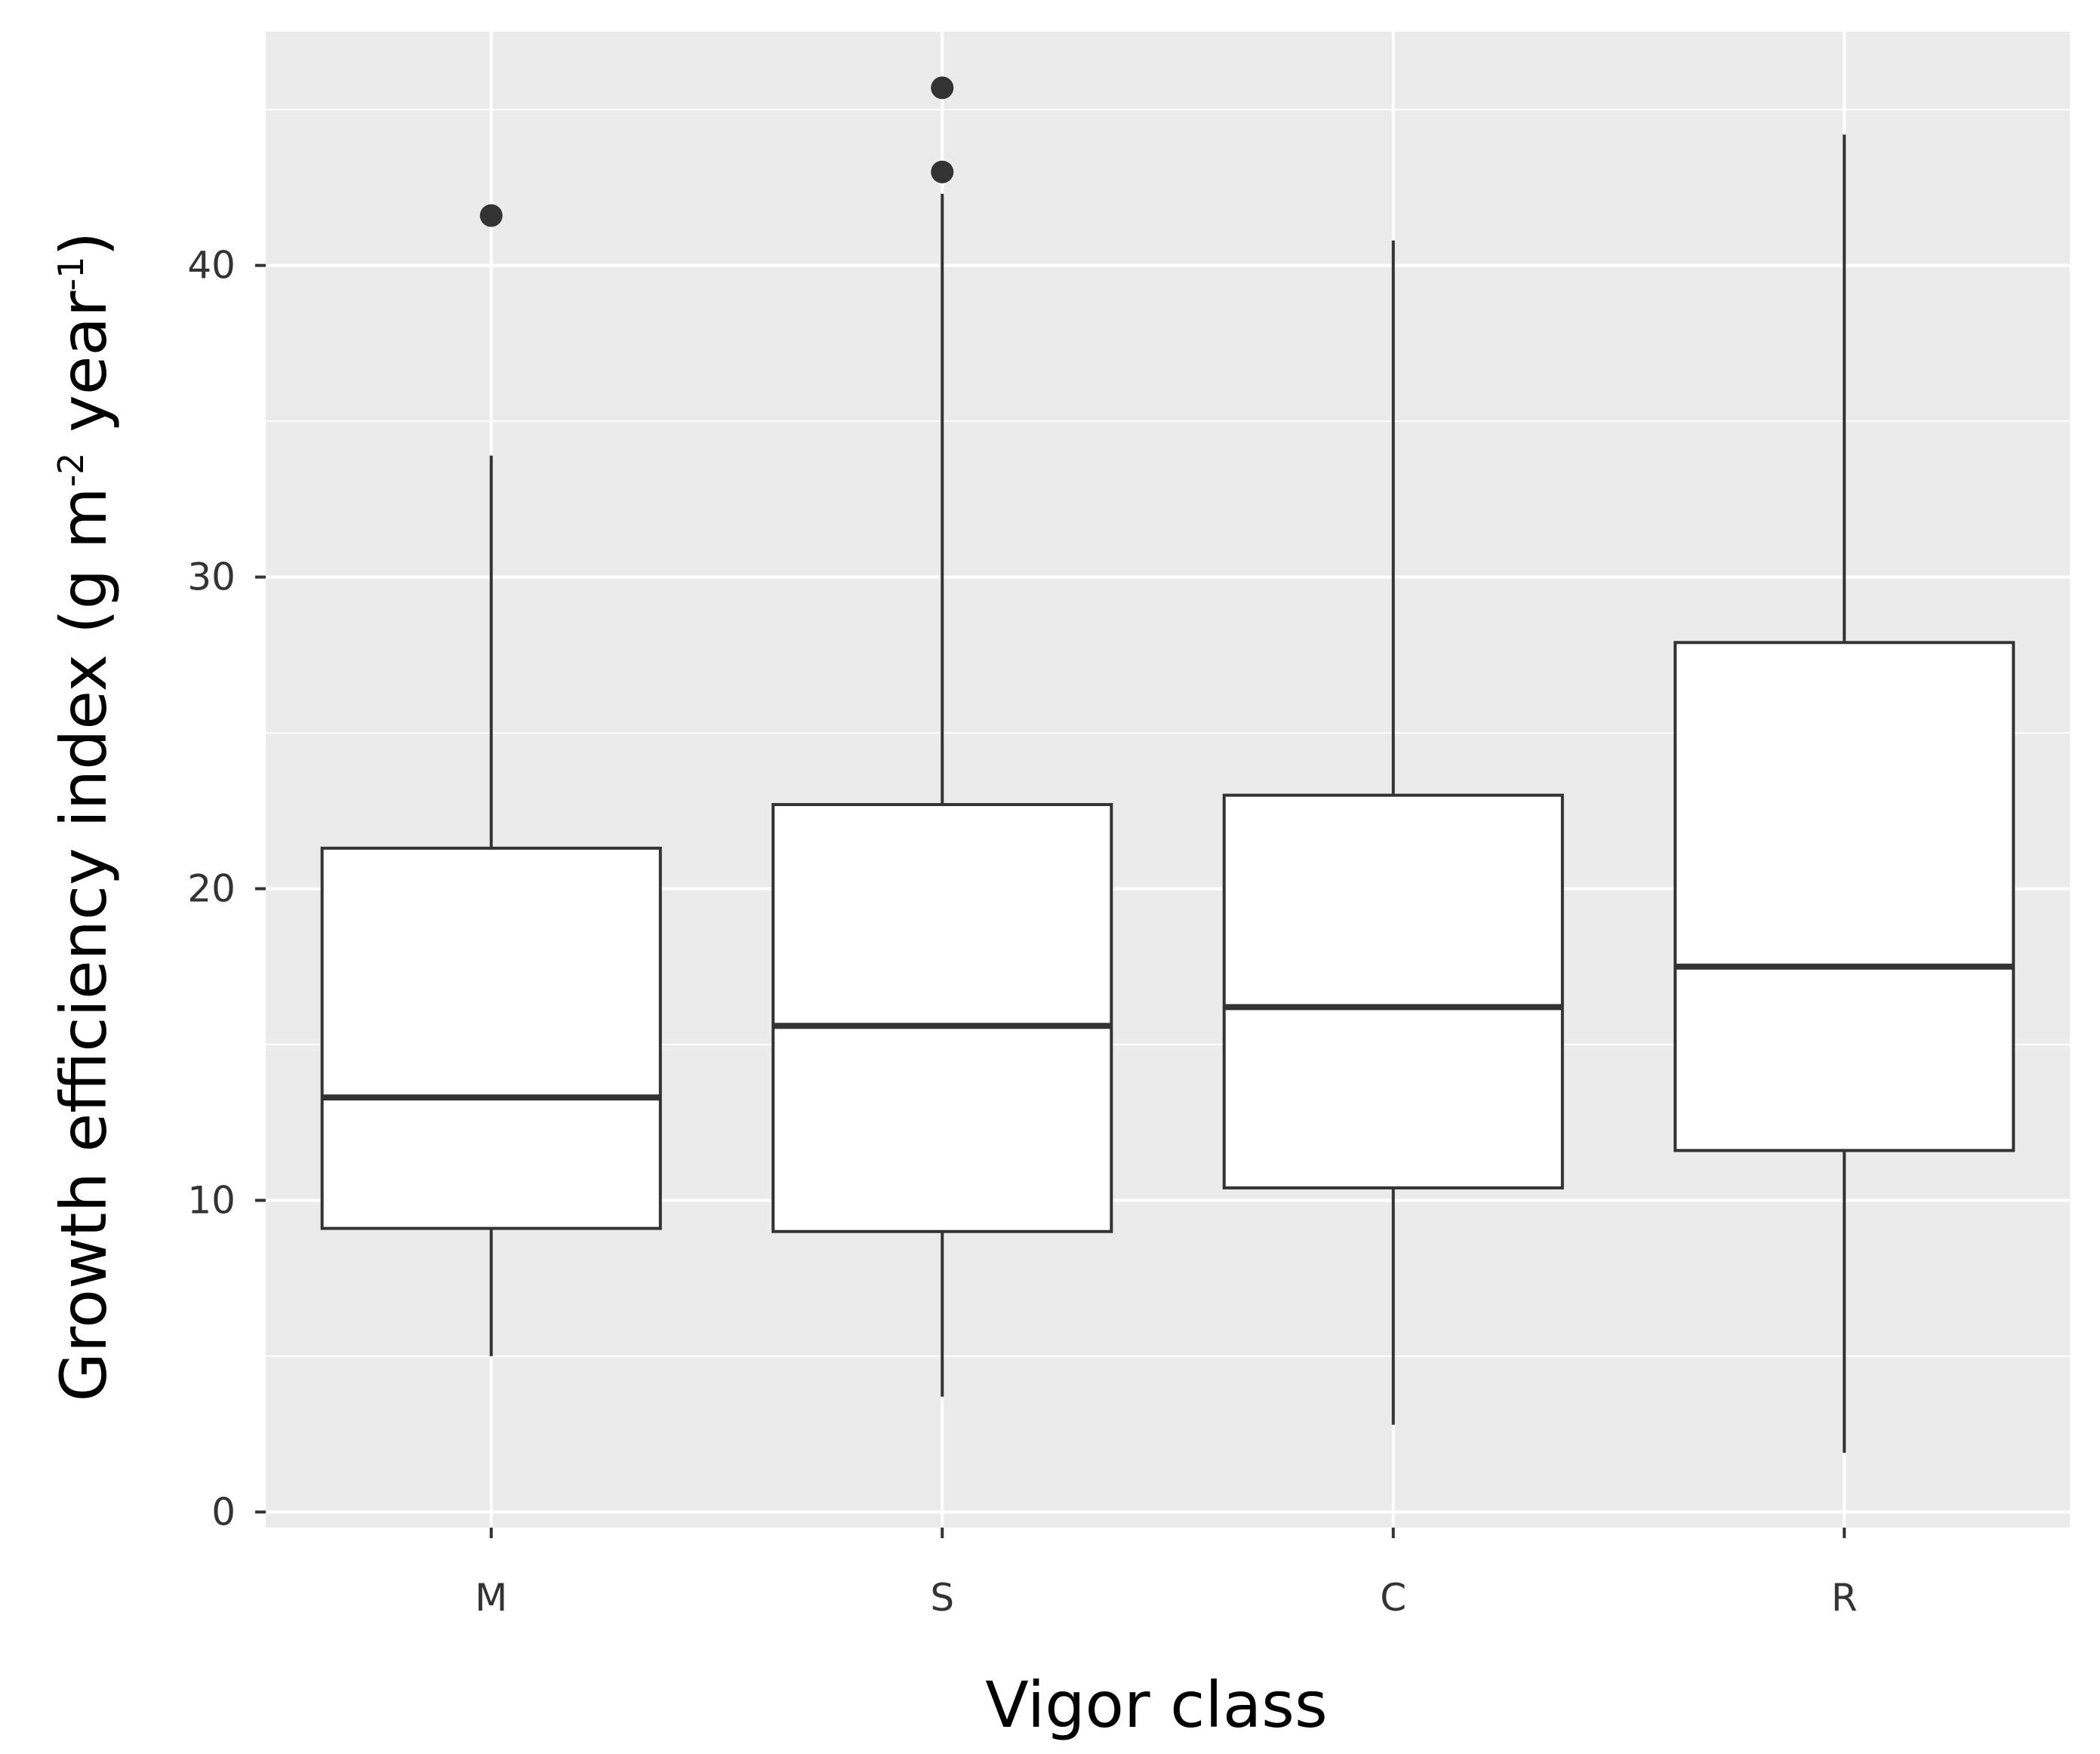 The image size is (2100, 1754). I want to click on boxplot-S, so click(942, 736).